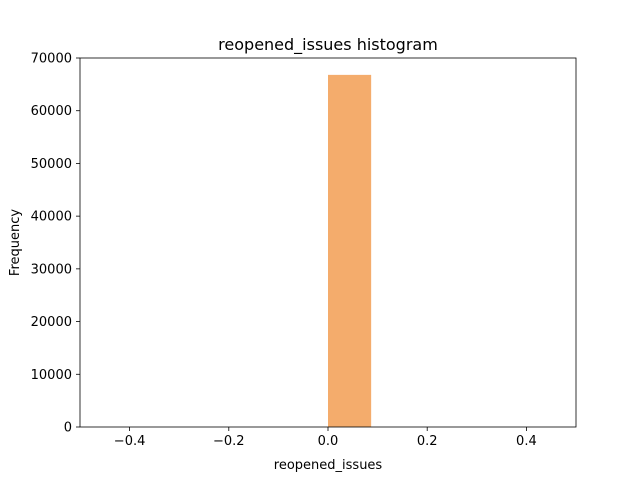 This screenshot has height=480, width=640. Describe the element at coordinates (229, 441) in the screenshot. I see `x-tick-label: −0.2` at that location.